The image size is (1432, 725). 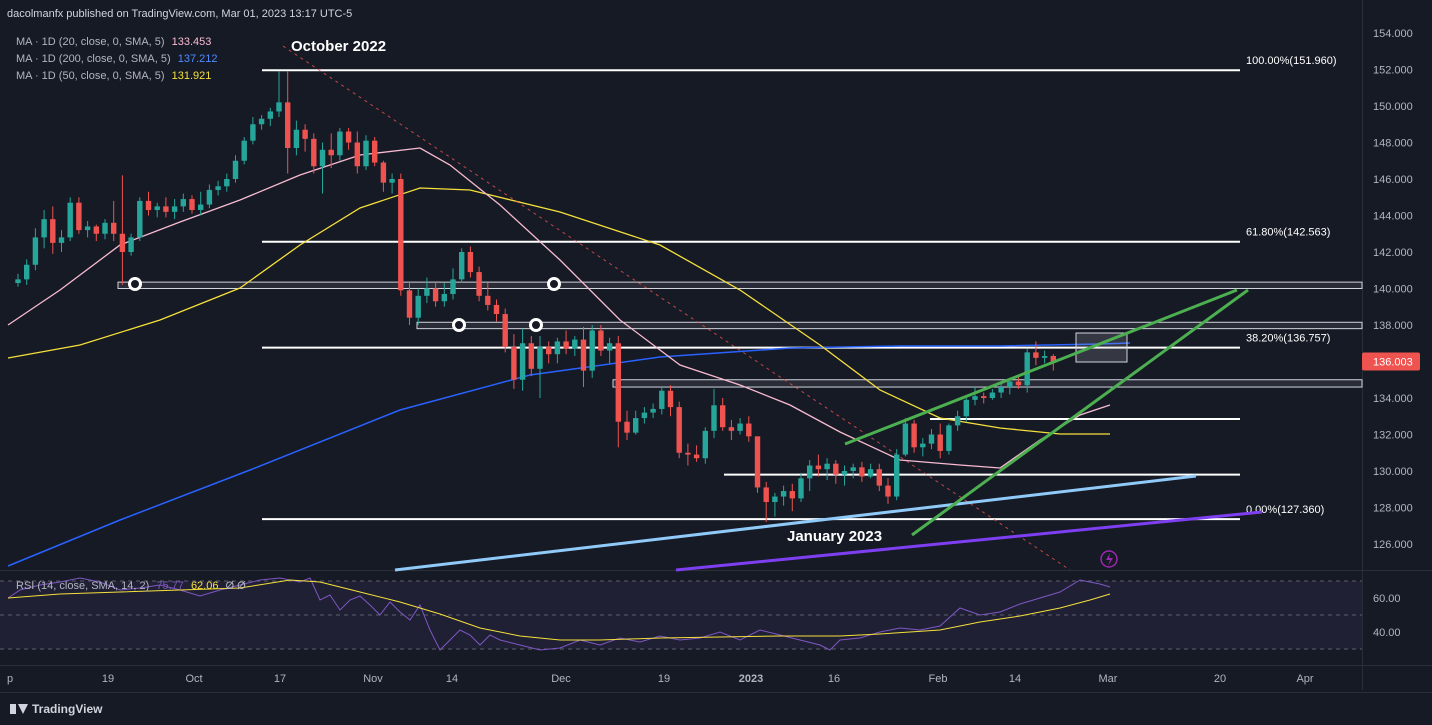 What do you see at coordinates (280, 679) in the screenshot?
I see `time-axis-label: 17` at bounding box center [280, 679].